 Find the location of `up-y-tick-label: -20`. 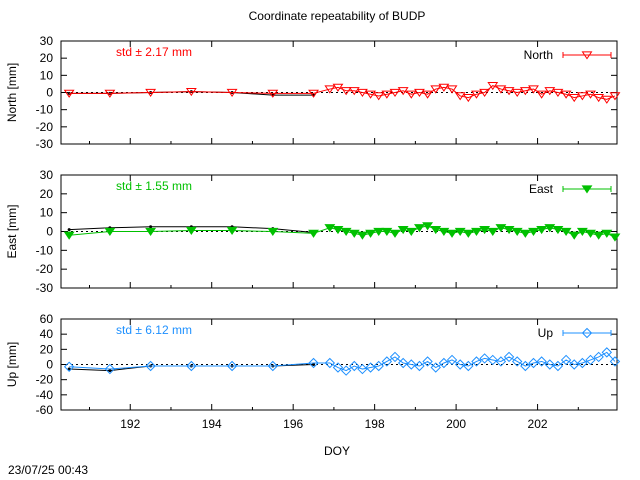

up-y-tick-label: -20 is located at coordinates (45, 380).